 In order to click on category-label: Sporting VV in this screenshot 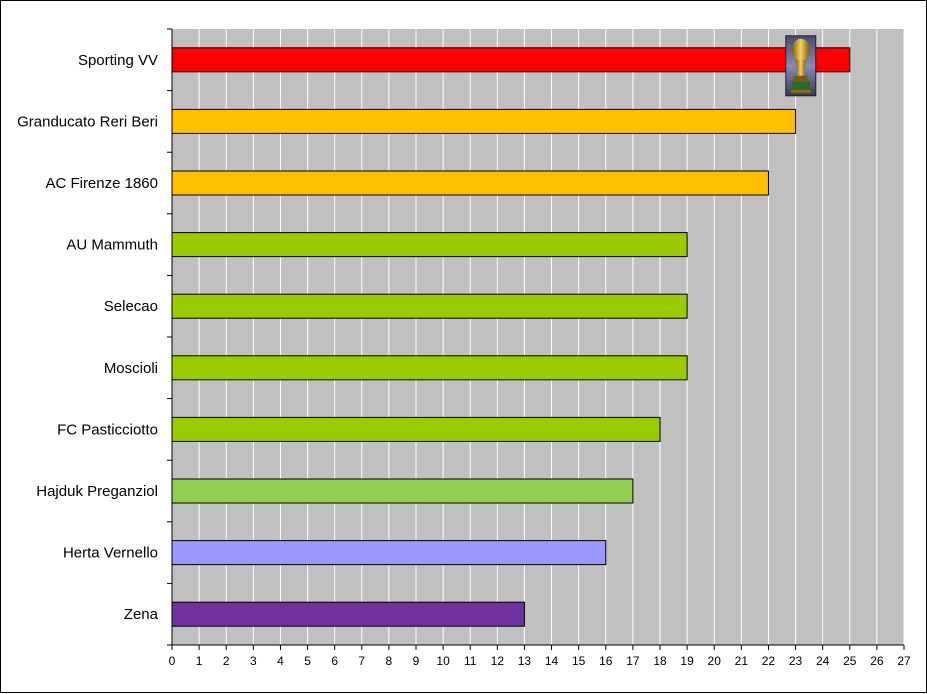, I will do `click(118, 60)`.